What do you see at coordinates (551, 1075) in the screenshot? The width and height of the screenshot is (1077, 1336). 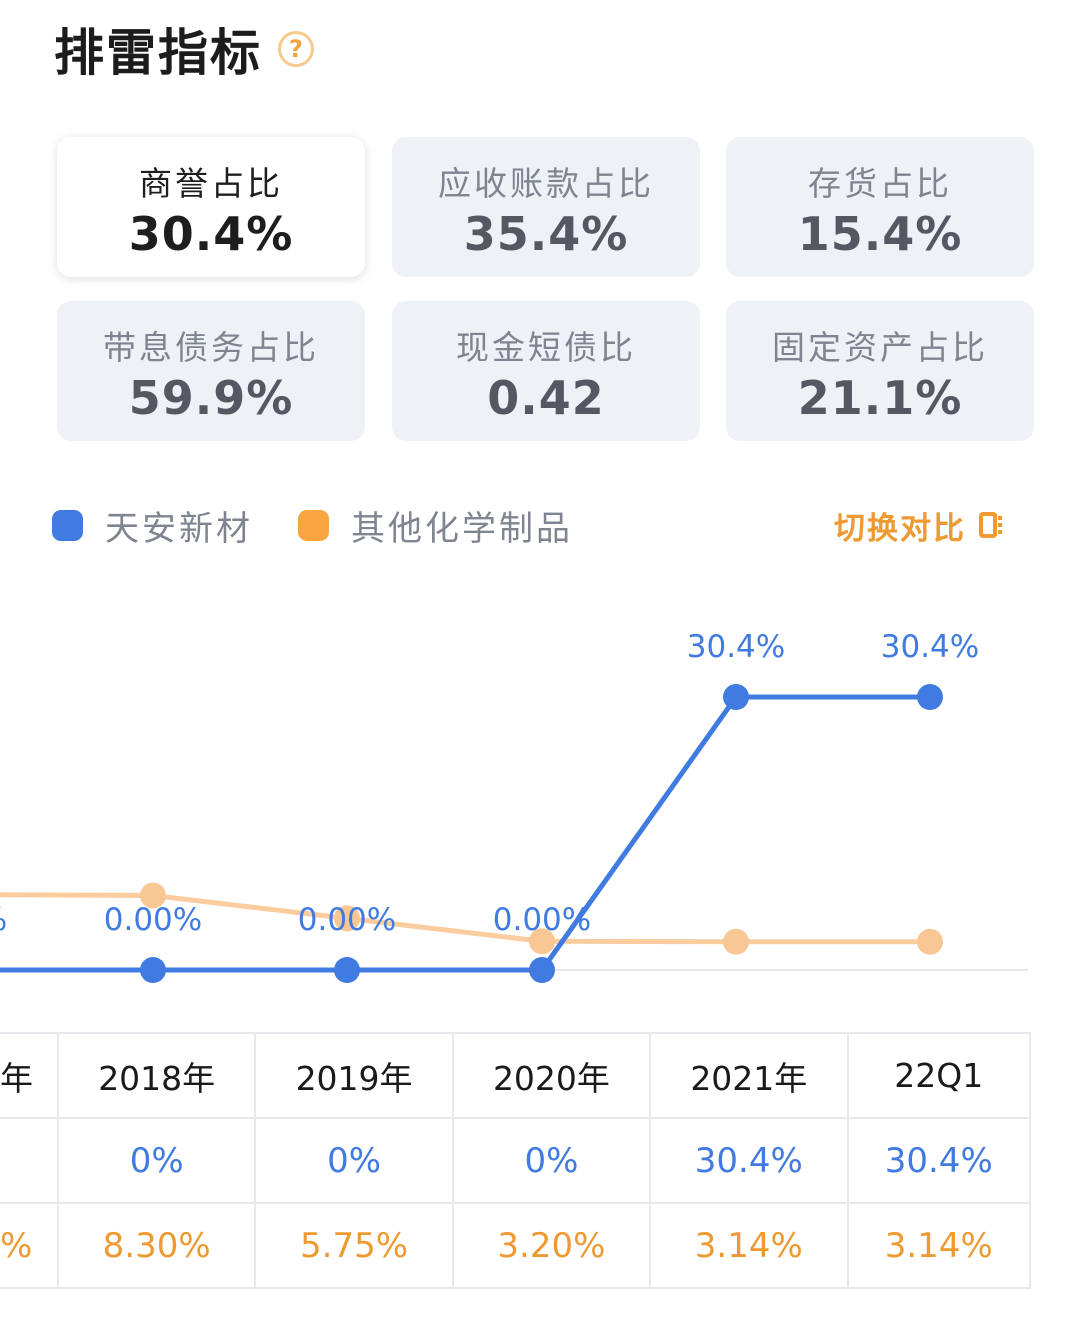 I see `table-header-cell: 2020年` at bounding box center [551, 1075].